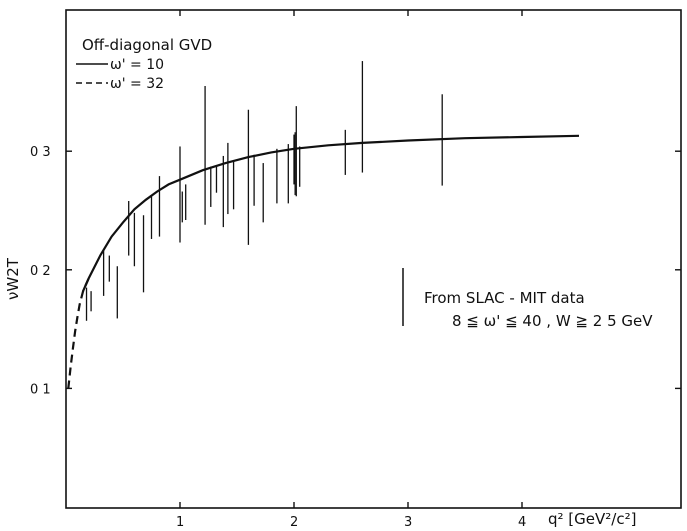  What do you see at coordinates (40, 271) in the screenshot?
I see `y-tick-label: 0 2` at bounding box center [40, 271].